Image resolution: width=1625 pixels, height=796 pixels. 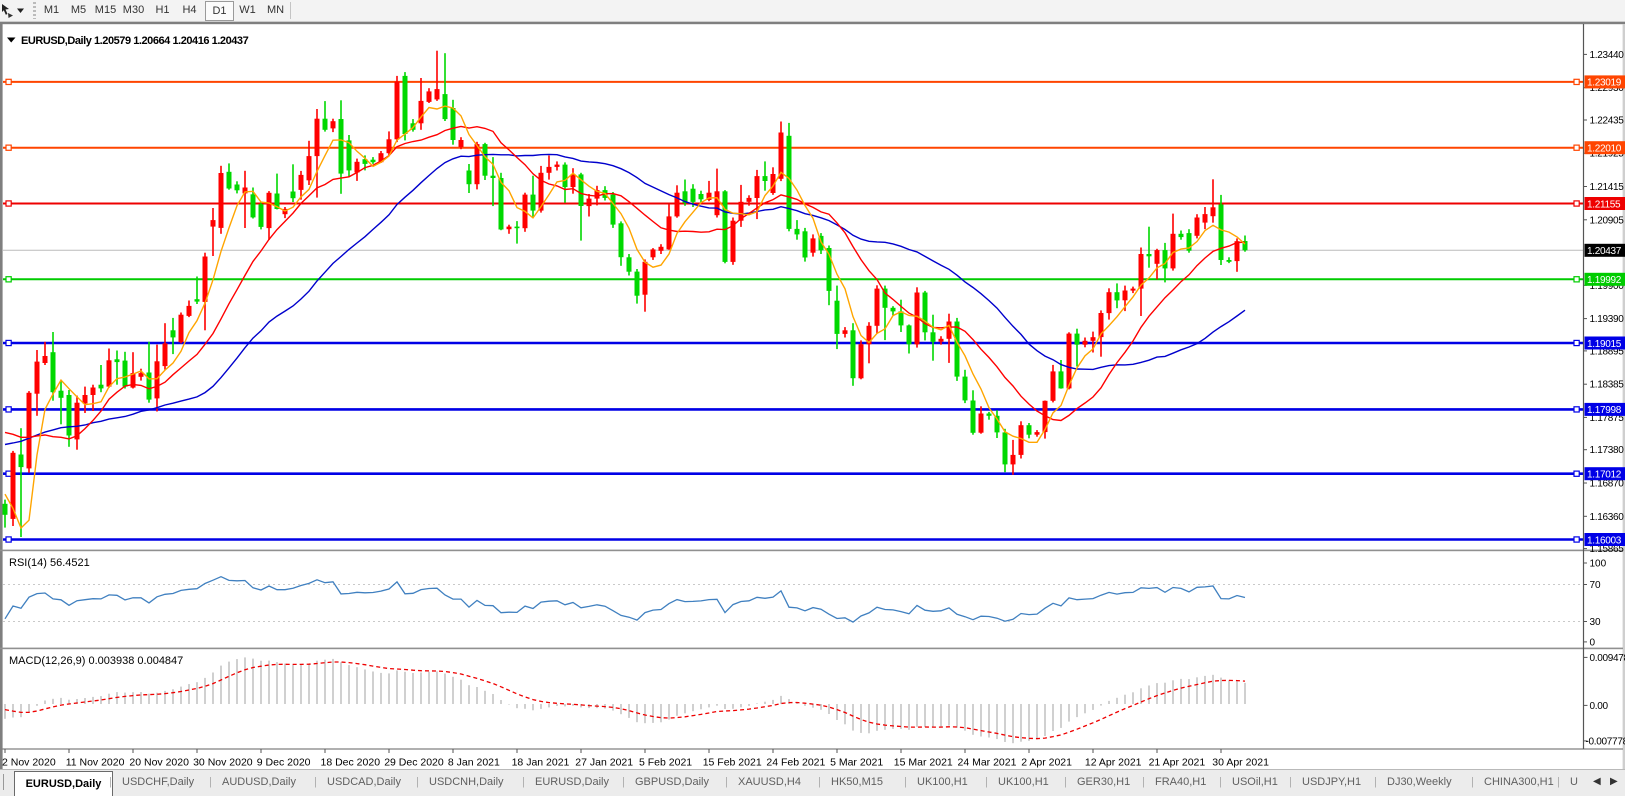 I want to click on svg-text: 1.16870, so click(x=1607, y=484).